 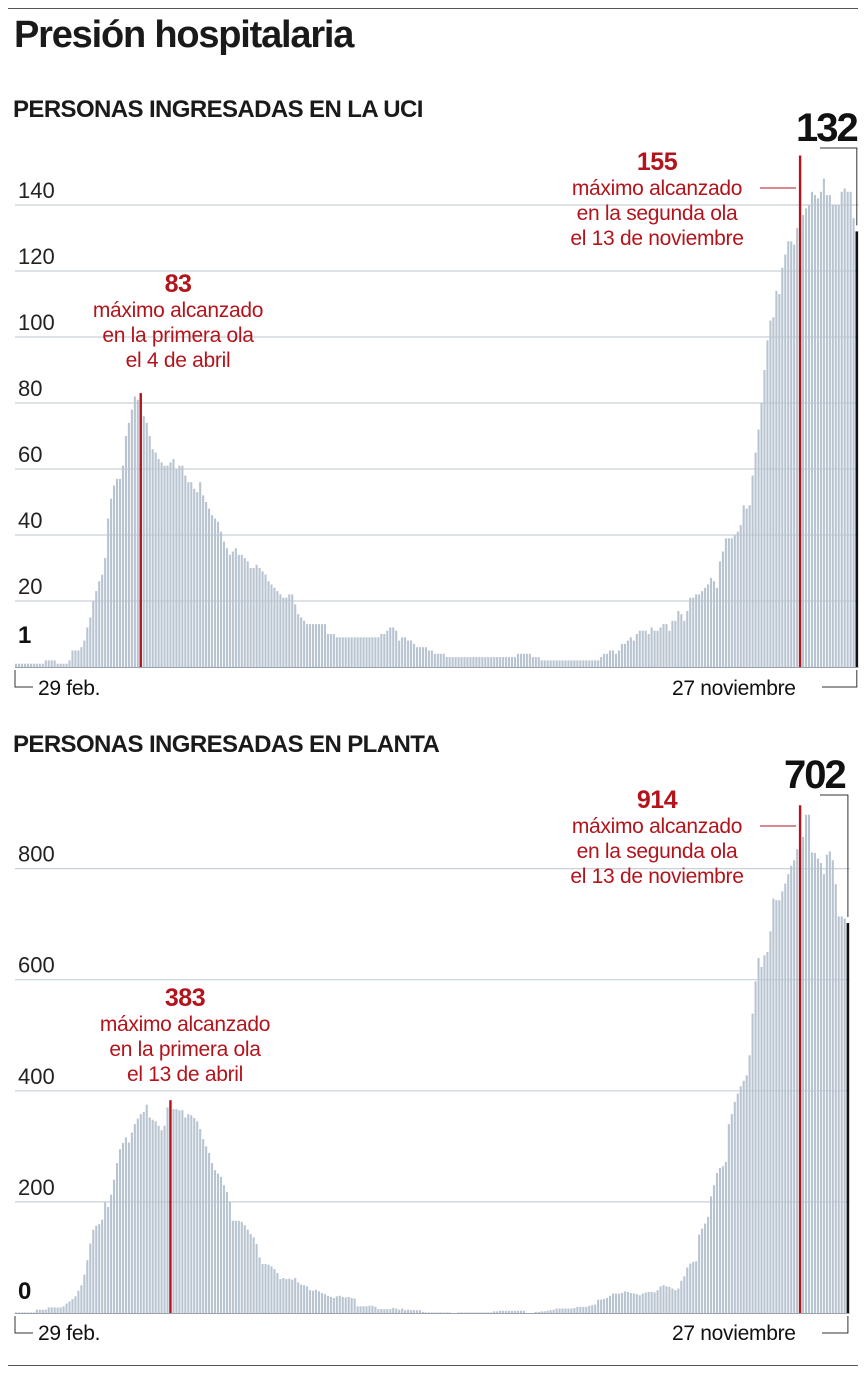 I want to click on uci-ytick-label: 60, so click(x=30, y=454).